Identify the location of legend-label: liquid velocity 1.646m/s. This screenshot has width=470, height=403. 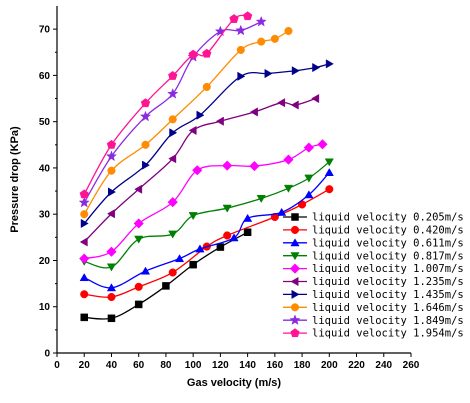
(388, 308).